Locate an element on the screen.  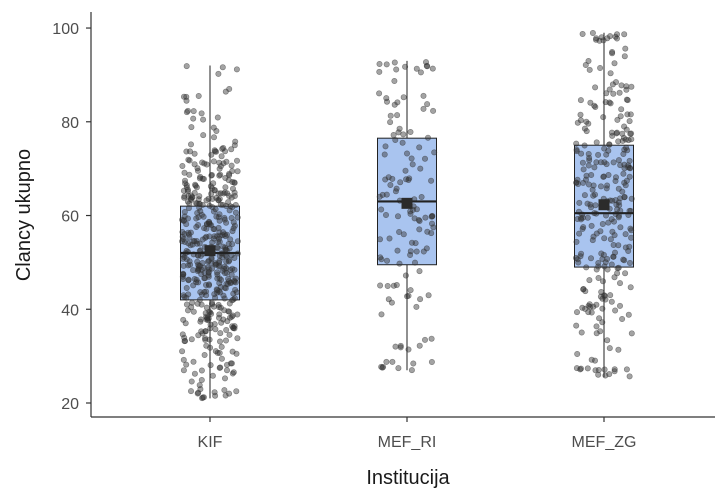
box-group-kif is located at coordinates (210, 232).